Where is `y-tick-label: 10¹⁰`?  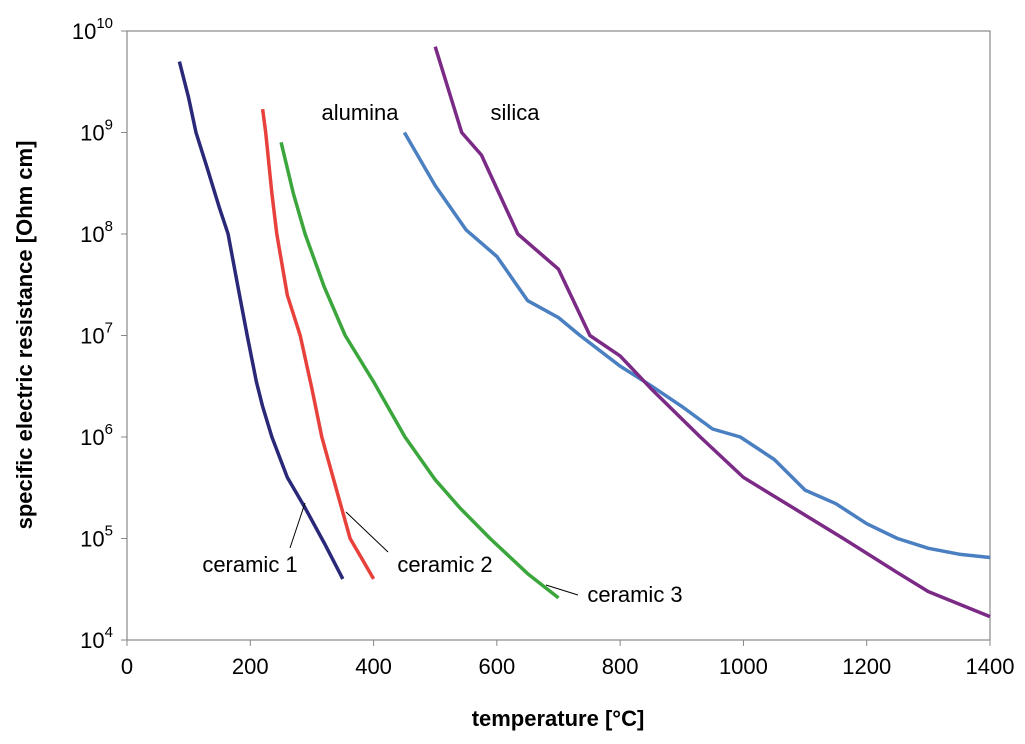
y-tick-label: 10¹⁰ is located at coordinates (92, 29).